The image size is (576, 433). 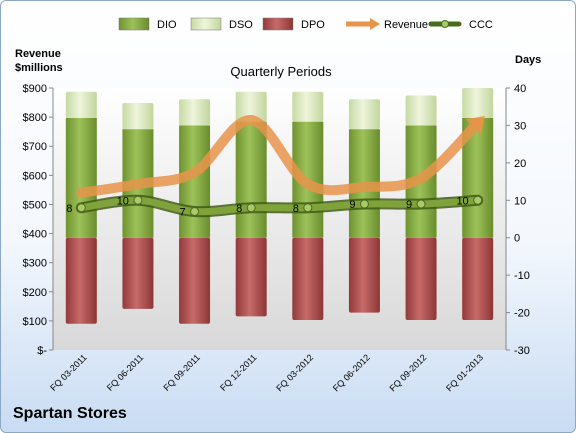 What do you see at coordinates (68, 372) in the screenshot?
I see `category-label: FQ 03-2011` at bounding box center [68, 372].